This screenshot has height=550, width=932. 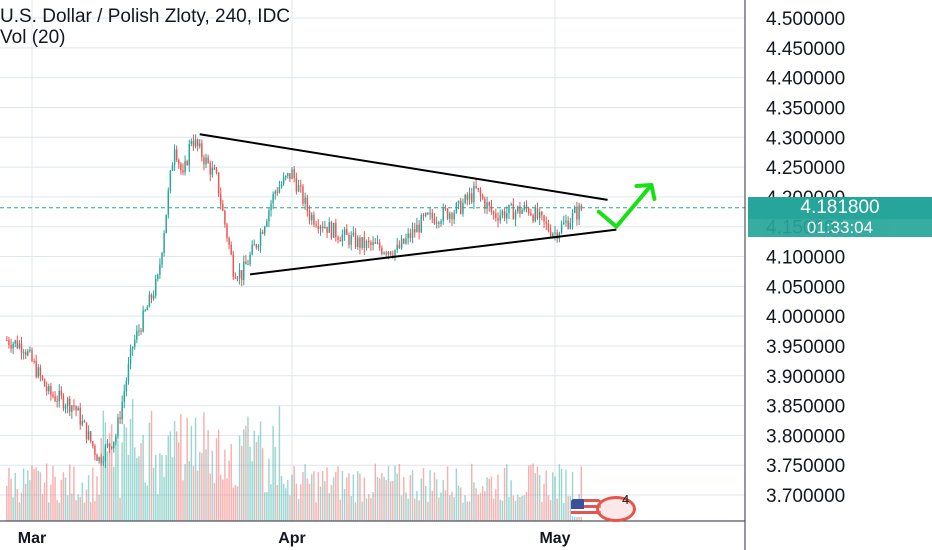 What do you see at coordinates (294, 538) in the screenshot?
I see `time-axis: Mar Apr May` at bounding box center [294, 538].